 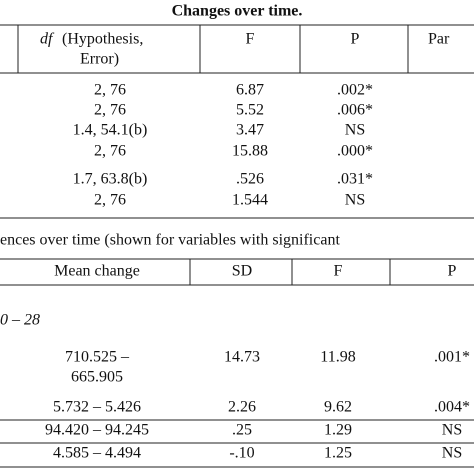 What do you see at coordinates (250, 179) in the screenshot?
I see `cell: .526` at bounding box center [250, 179].